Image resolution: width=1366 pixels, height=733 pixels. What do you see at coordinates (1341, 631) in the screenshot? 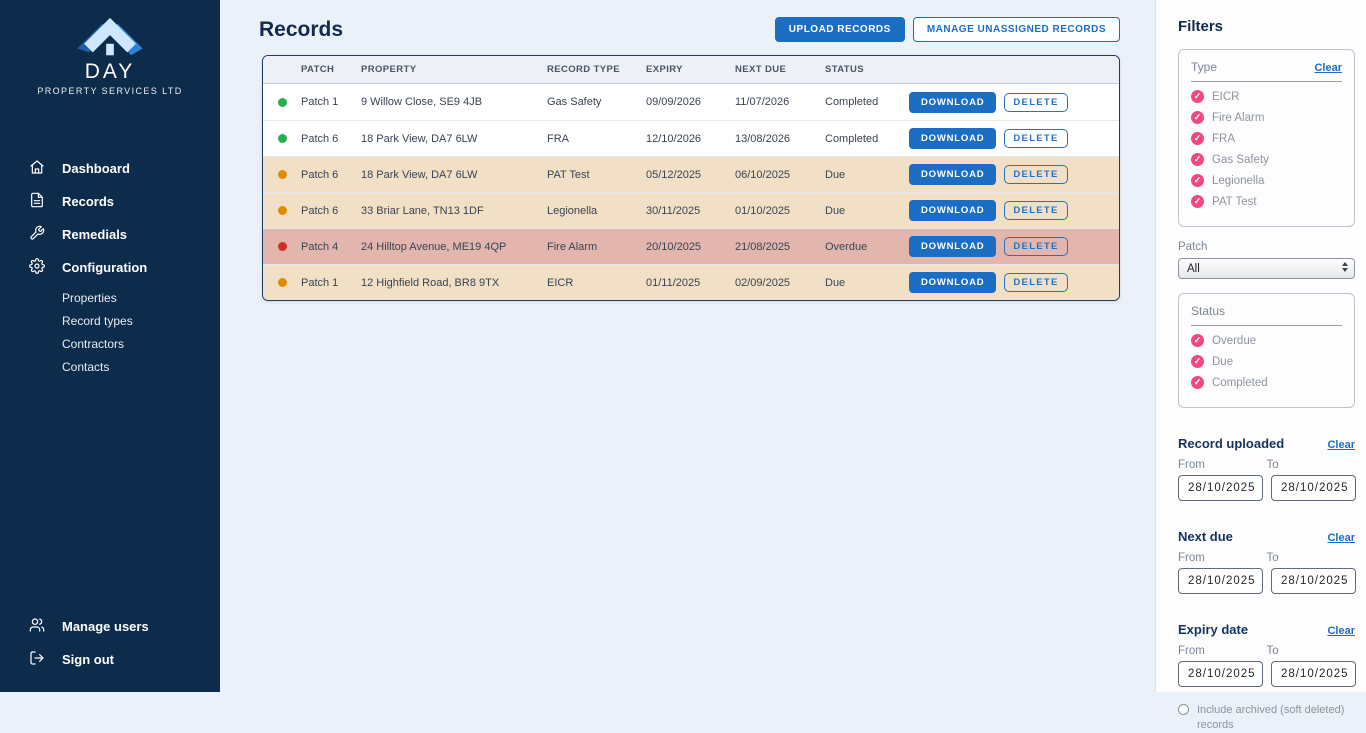
I see `expiry-date-clear-link: Clear` at bounding box center [1341, 631].